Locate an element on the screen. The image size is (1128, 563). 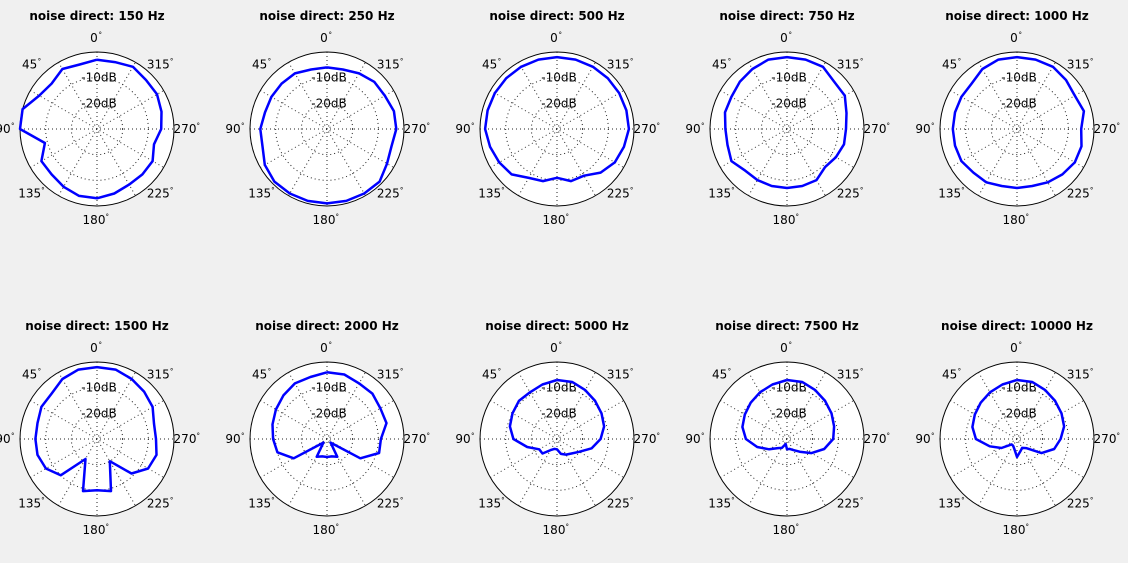
angle-label-315: 315 is located at coordinates (618, 375).